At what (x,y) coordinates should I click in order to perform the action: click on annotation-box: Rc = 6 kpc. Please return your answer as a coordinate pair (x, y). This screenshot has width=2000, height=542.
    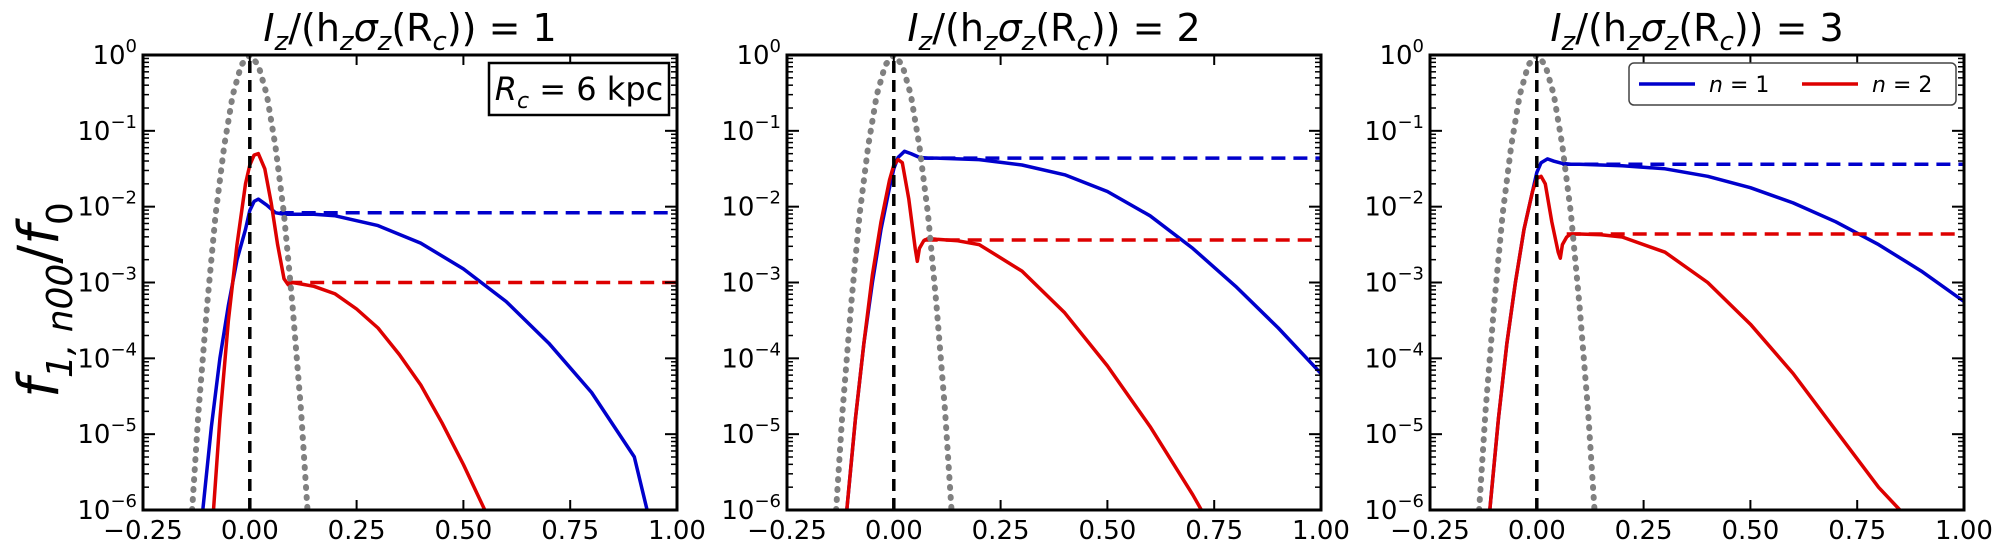
    Looking at the image, I should click on (579, 89).